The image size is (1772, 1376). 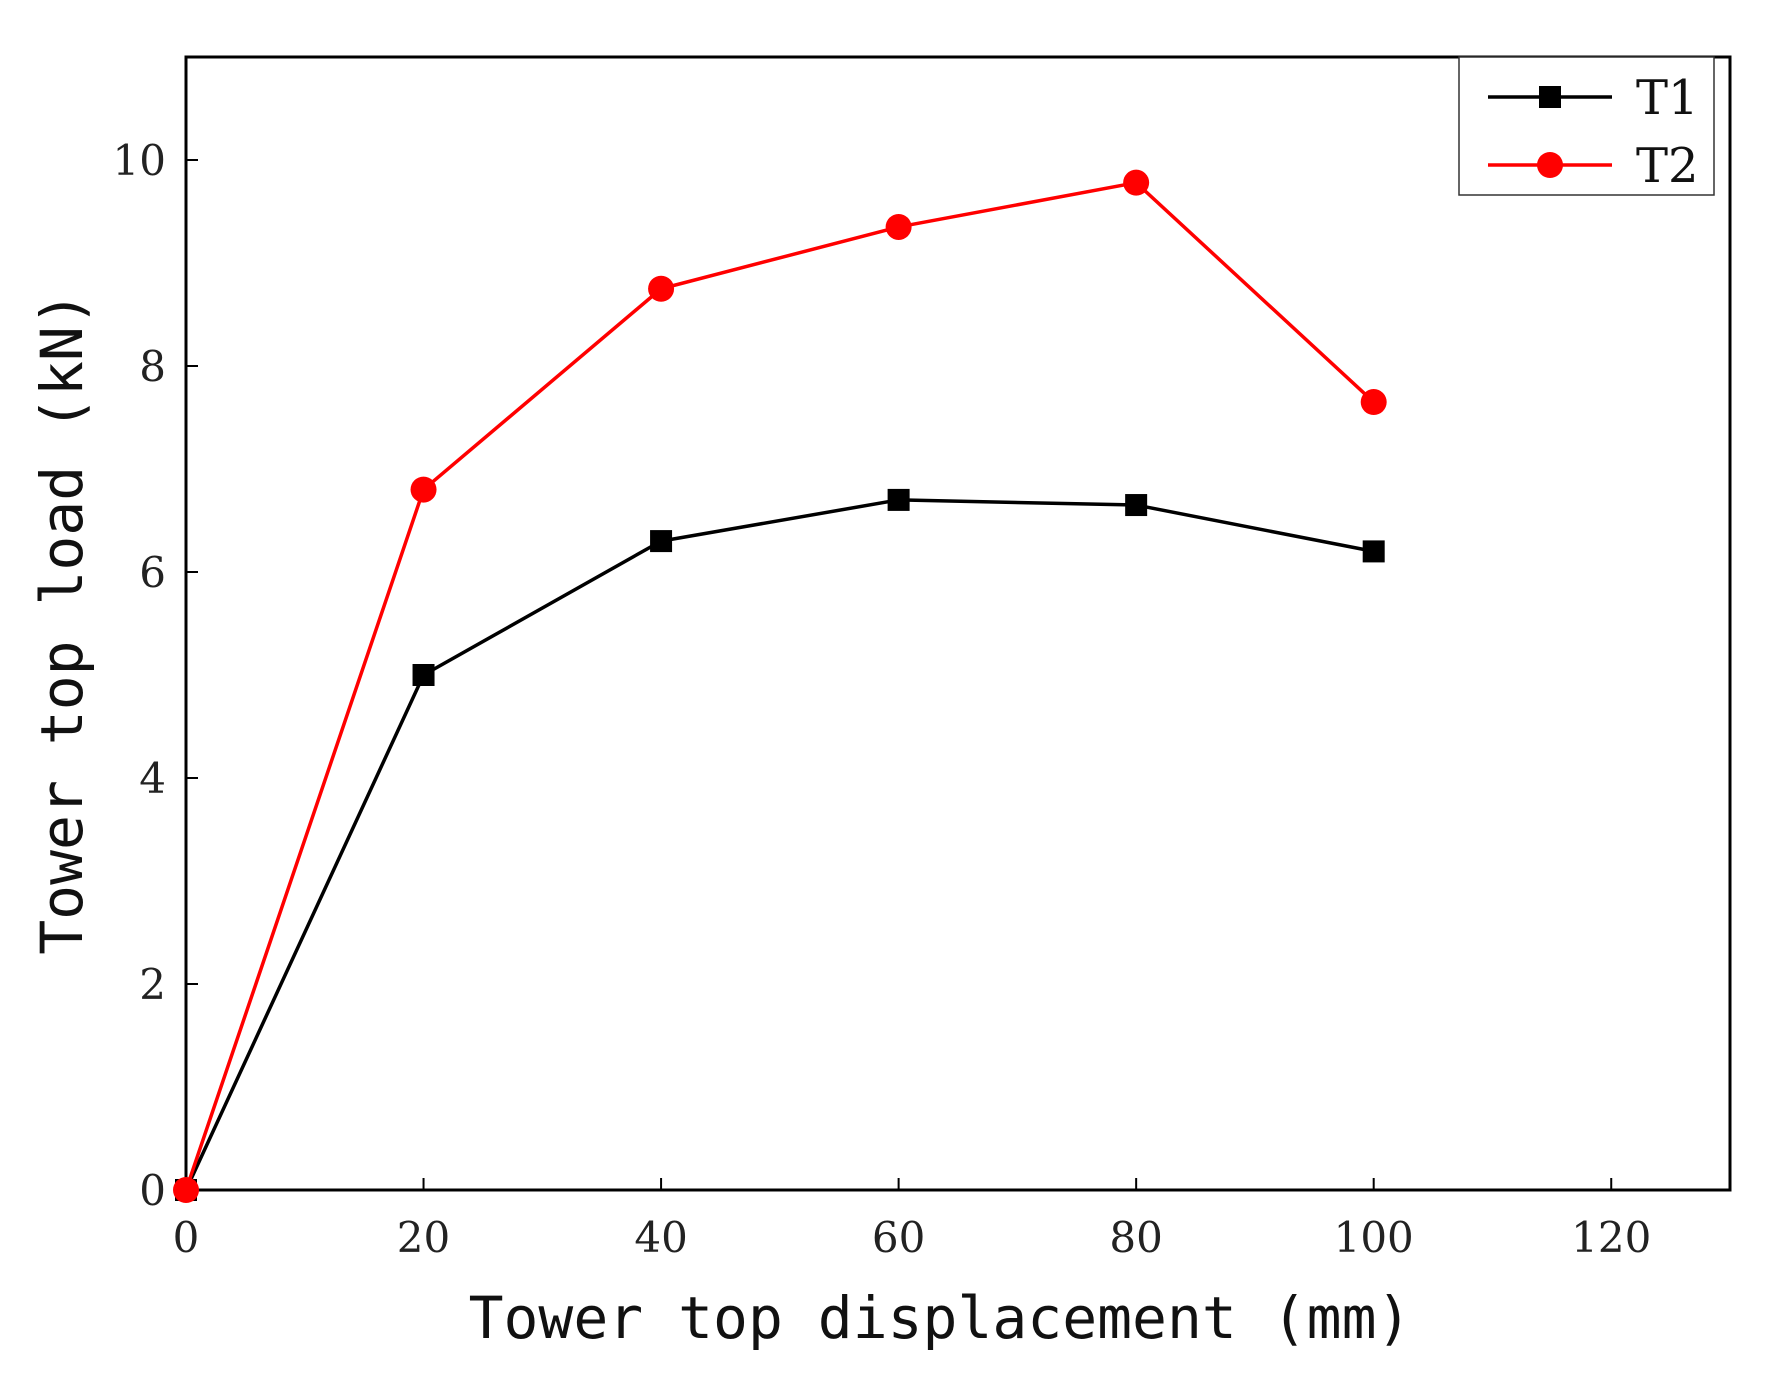 I want to click on legend-box, so click(x=1586, y=126).